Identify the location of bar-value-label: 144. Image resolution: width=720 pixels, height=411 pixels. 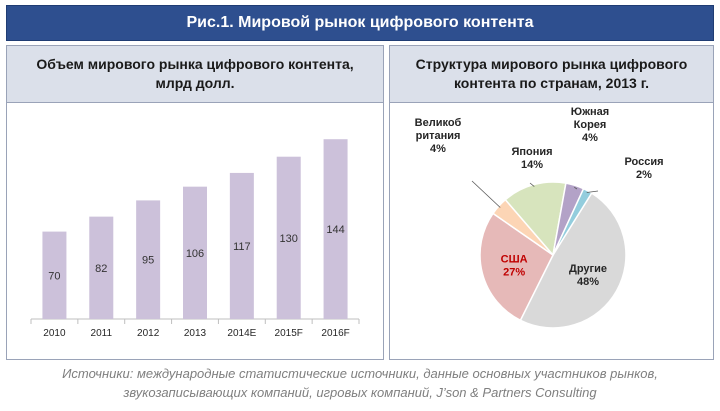
(335, 230).